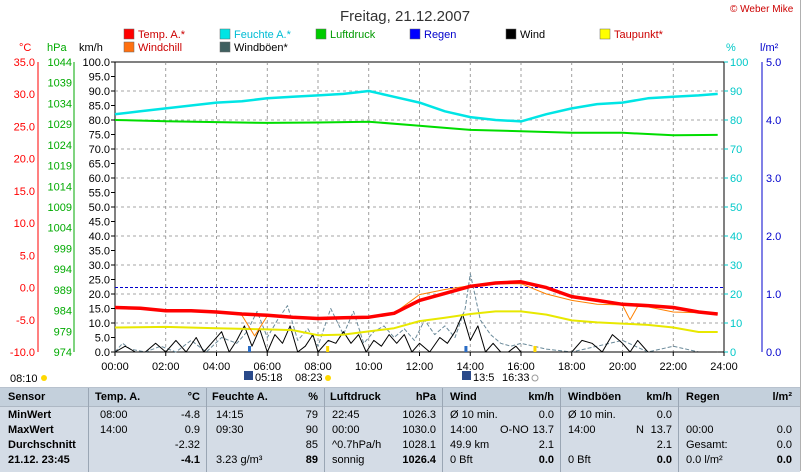  What do you see at coordinates (230, 415) in the screenshot?
I see `feuchte-time: 14:15` at bounding box center [230, 415].